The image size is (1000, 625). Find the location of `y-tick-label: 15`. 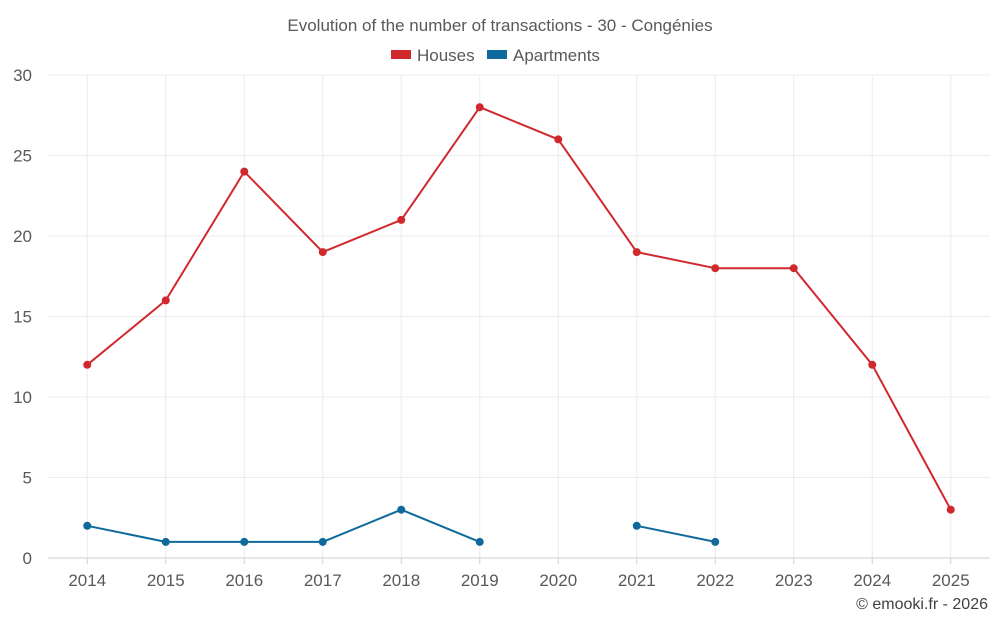

y-tick-label: 15 is located at coordinates (22, 317).